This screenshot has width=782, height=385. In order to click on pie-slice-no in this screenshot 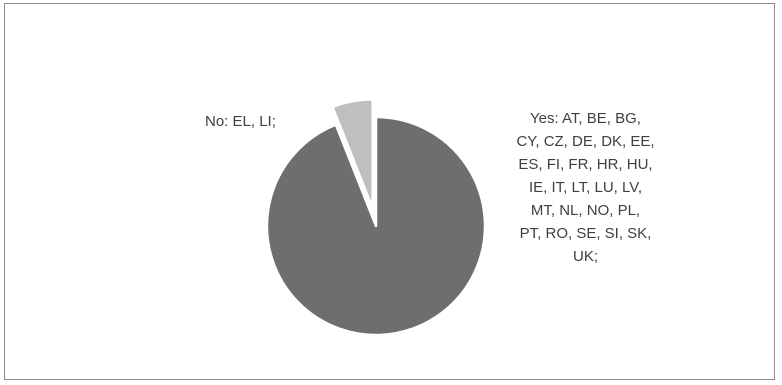, I will do `click(352, 154)`.